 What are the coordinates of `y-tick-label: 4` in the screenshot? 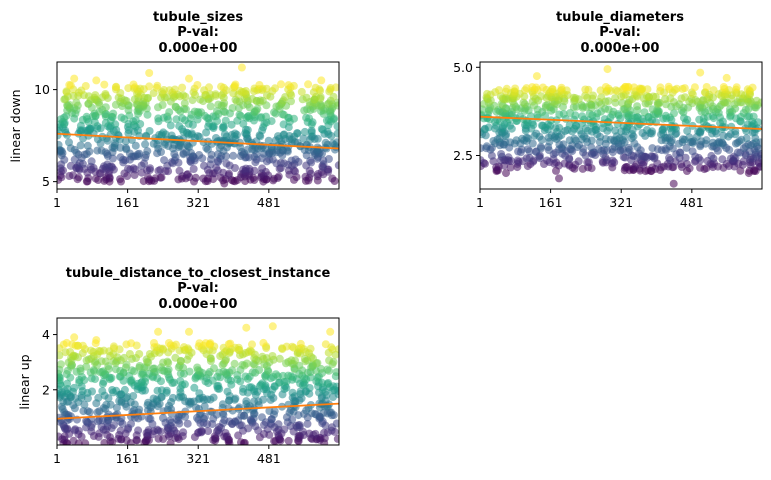 It's located at (46, 334).